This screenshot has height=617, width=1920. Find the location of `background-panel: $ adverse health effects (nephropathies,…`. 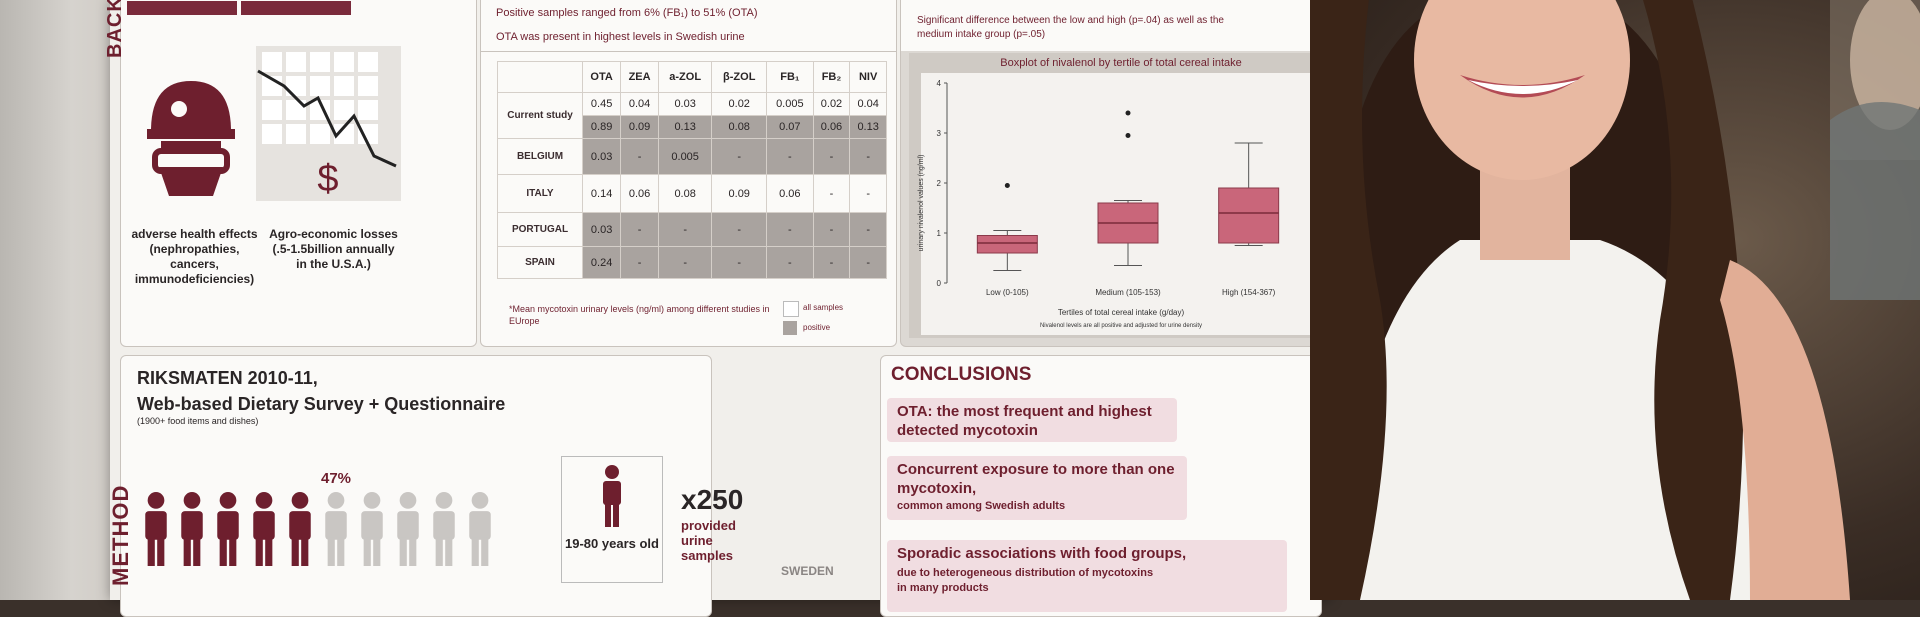

background-panel: $ adverse health effects (nephropathies,… is located at coordinates (298, 173).